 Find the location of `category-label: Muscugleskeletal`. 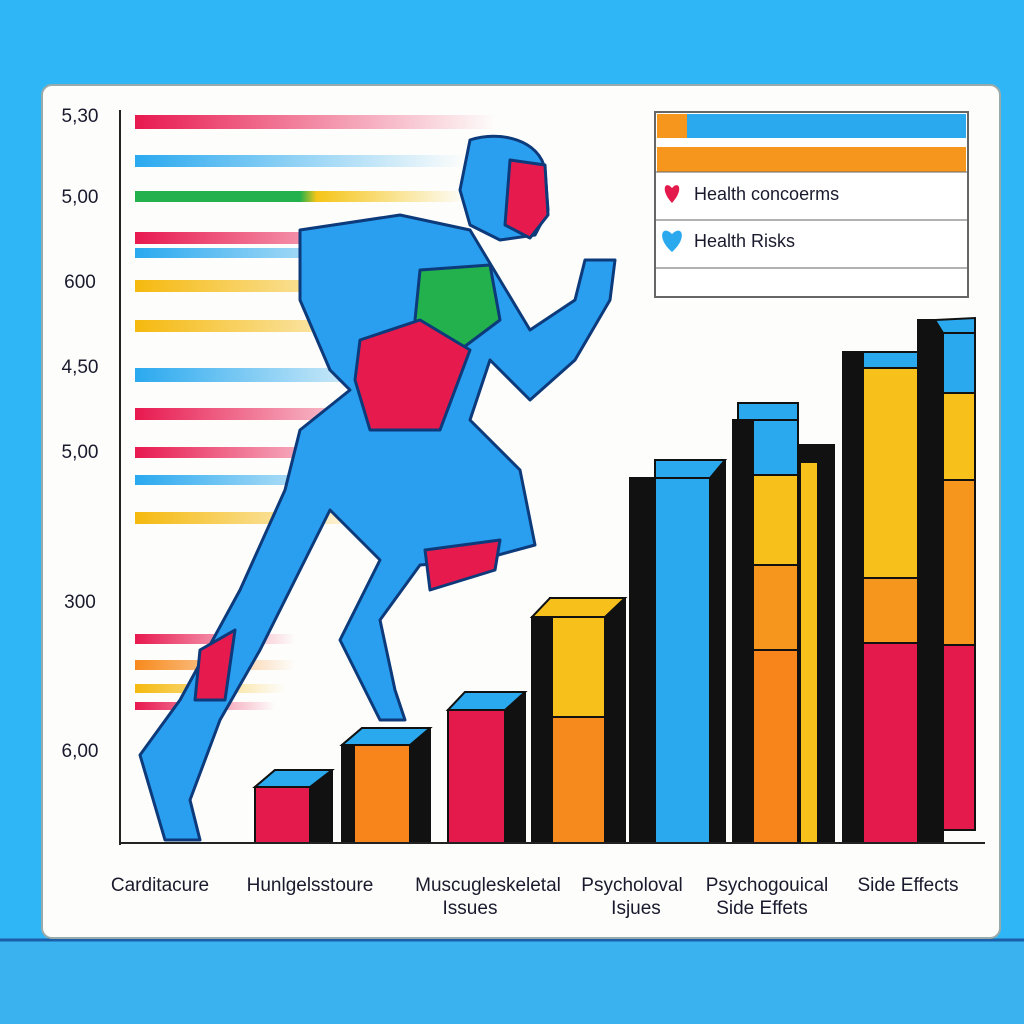

category-label: Muscugleskeletal is located at coordinates (488, 885).